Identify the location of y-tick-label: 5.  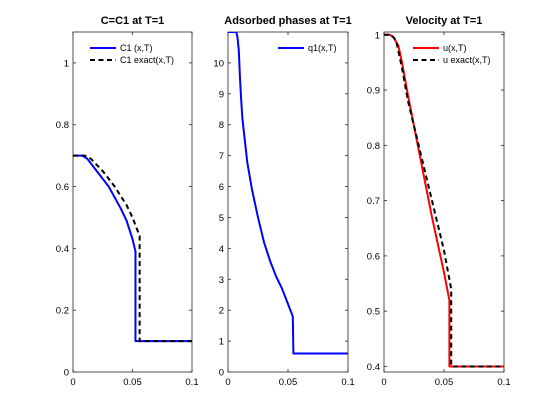
(221, 218).